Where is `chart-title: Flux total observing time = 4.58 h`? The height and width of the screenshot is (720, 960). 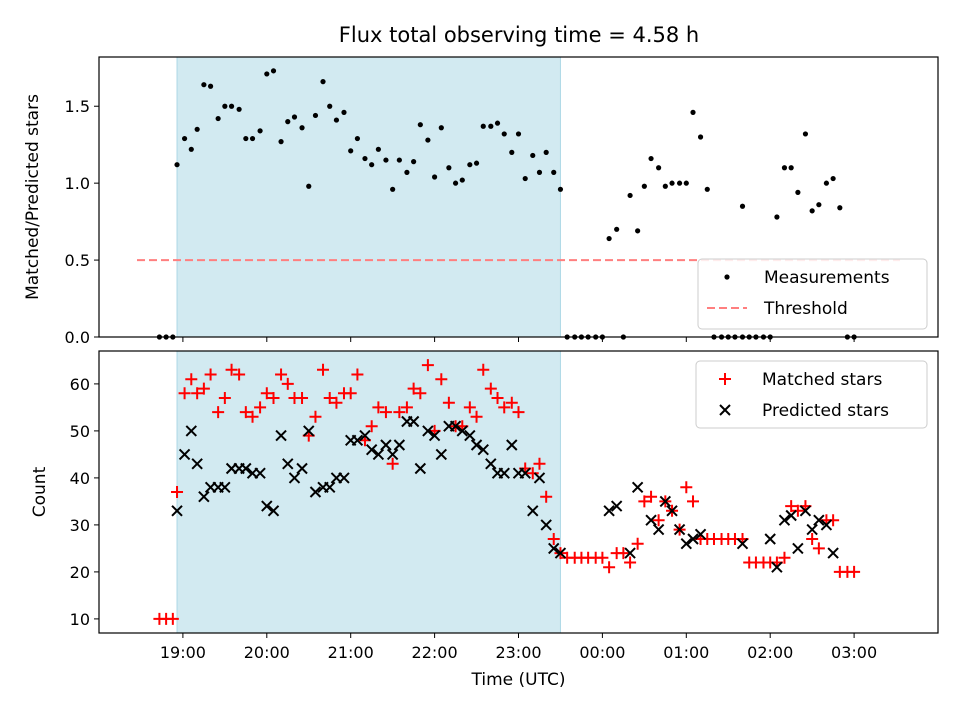 chart-title: Flux total observing time = 4.58 h is located at coordinates (519, 35).